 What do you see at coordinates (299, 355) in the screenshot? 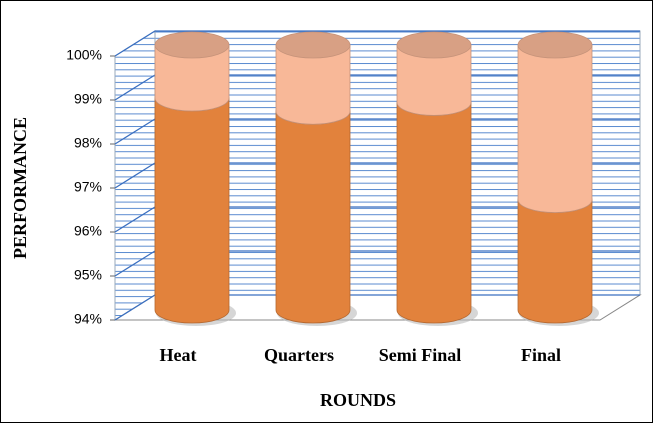
I see `x-tick-label: Quarters` at bounding box center [299, 355].